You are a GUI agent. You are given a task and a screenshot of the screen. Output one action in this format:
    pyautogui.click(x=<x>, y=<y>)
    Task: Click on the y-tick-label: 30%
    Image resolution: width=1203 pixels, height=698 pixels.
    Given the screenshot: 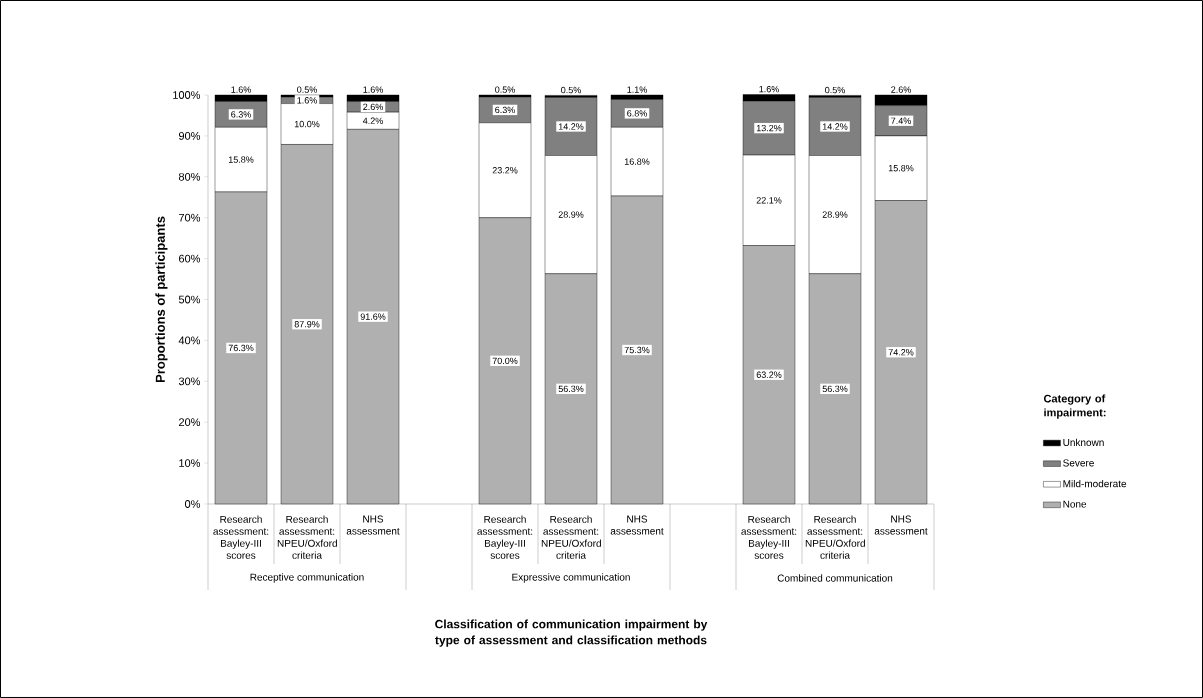 What is the action you would take?
    pyautogui.click(x=189, y=381)
    